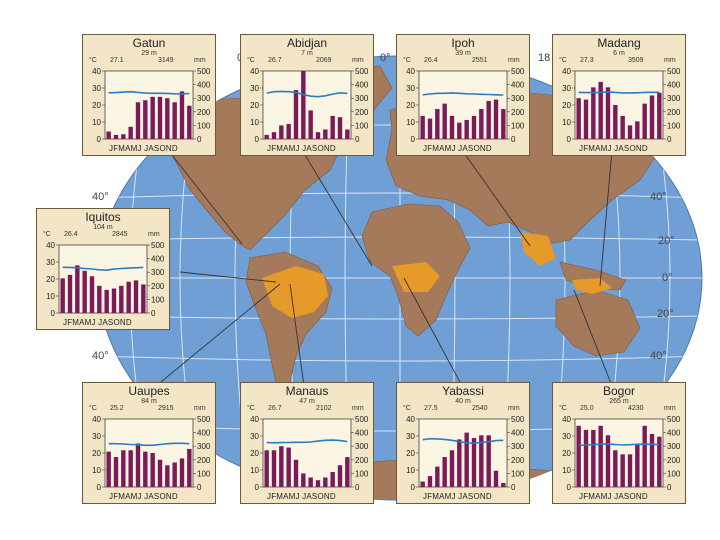 The width and height of the screenshot is (720, 540). I want to click on elevation-label: 6 m, so click(619, 53).